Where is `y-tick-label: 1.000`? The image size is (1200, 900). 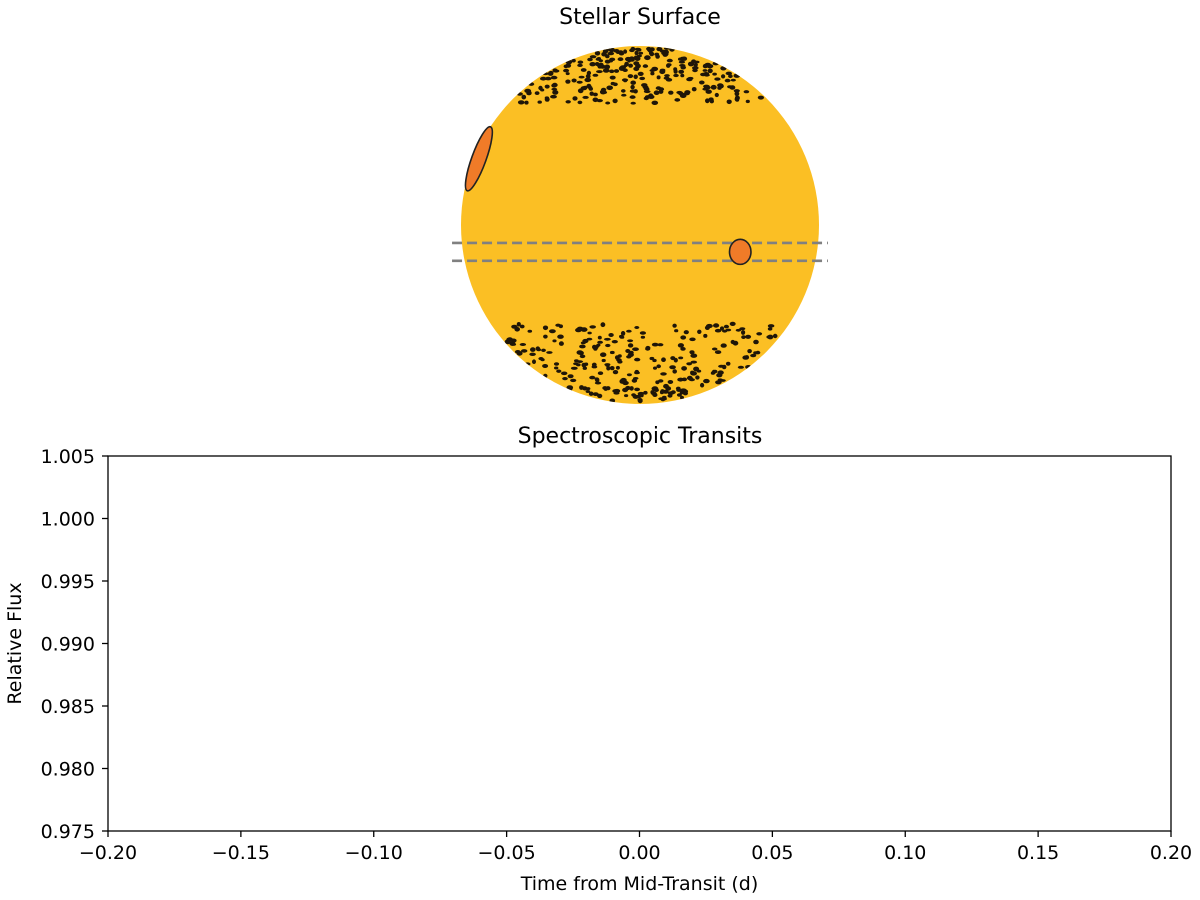 y-tick-label: 1.000 is located at coordinates (68, 520).